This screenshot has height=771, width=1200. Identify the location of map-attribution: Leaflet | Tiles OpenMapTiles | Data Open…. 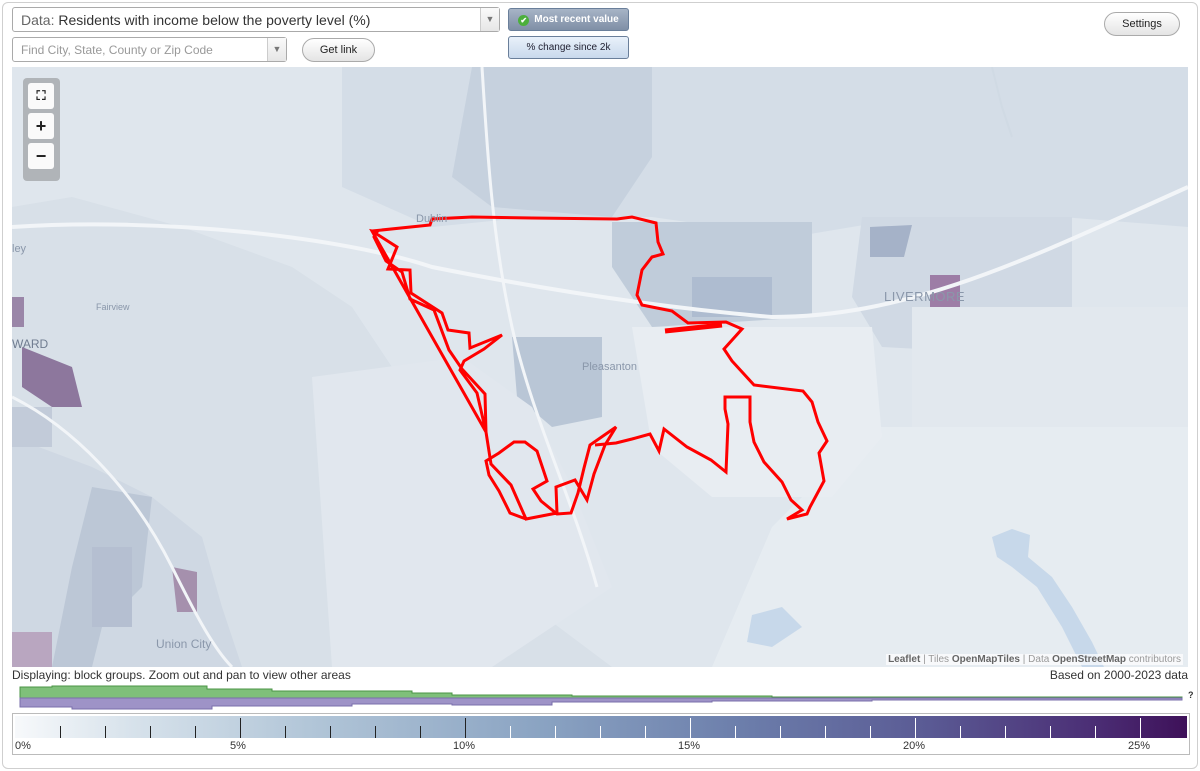
(1034, 659).